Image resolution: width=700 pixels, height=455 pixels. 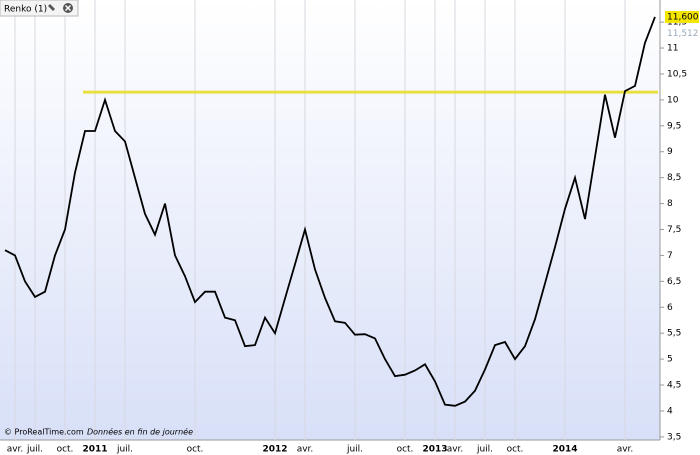 What do you see at coordinates (672, 49) in the screenshot?
I see `y-tick-label: 11` at bounding box center [672, 49].